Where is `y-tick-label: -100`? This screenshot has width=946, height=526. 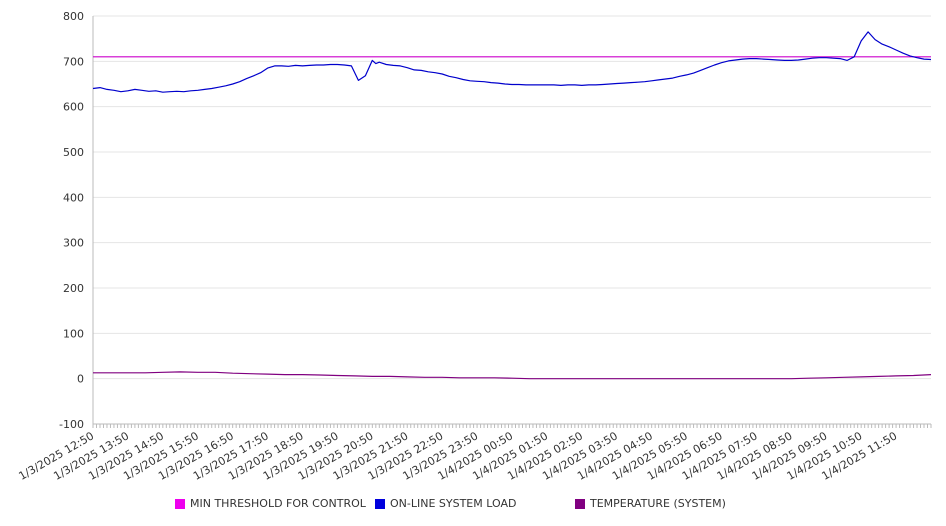 y-tick-label: -100 is located at coordinates (71, 424).